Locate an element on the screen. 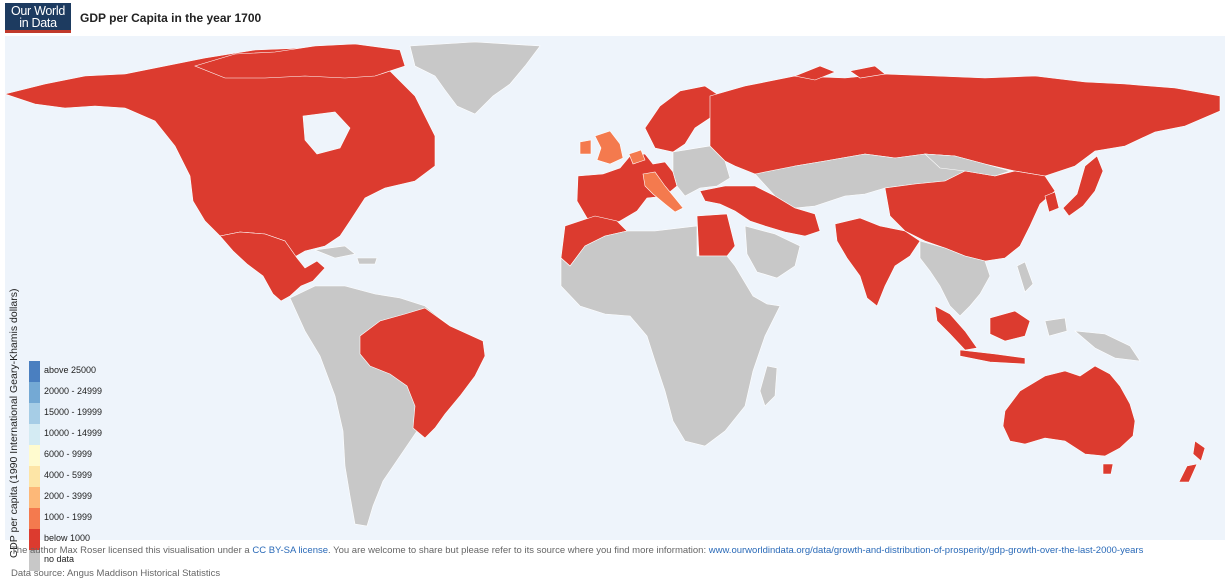 The image size is (1230, 582). region-mongolia is located at coordinates (968, 165).